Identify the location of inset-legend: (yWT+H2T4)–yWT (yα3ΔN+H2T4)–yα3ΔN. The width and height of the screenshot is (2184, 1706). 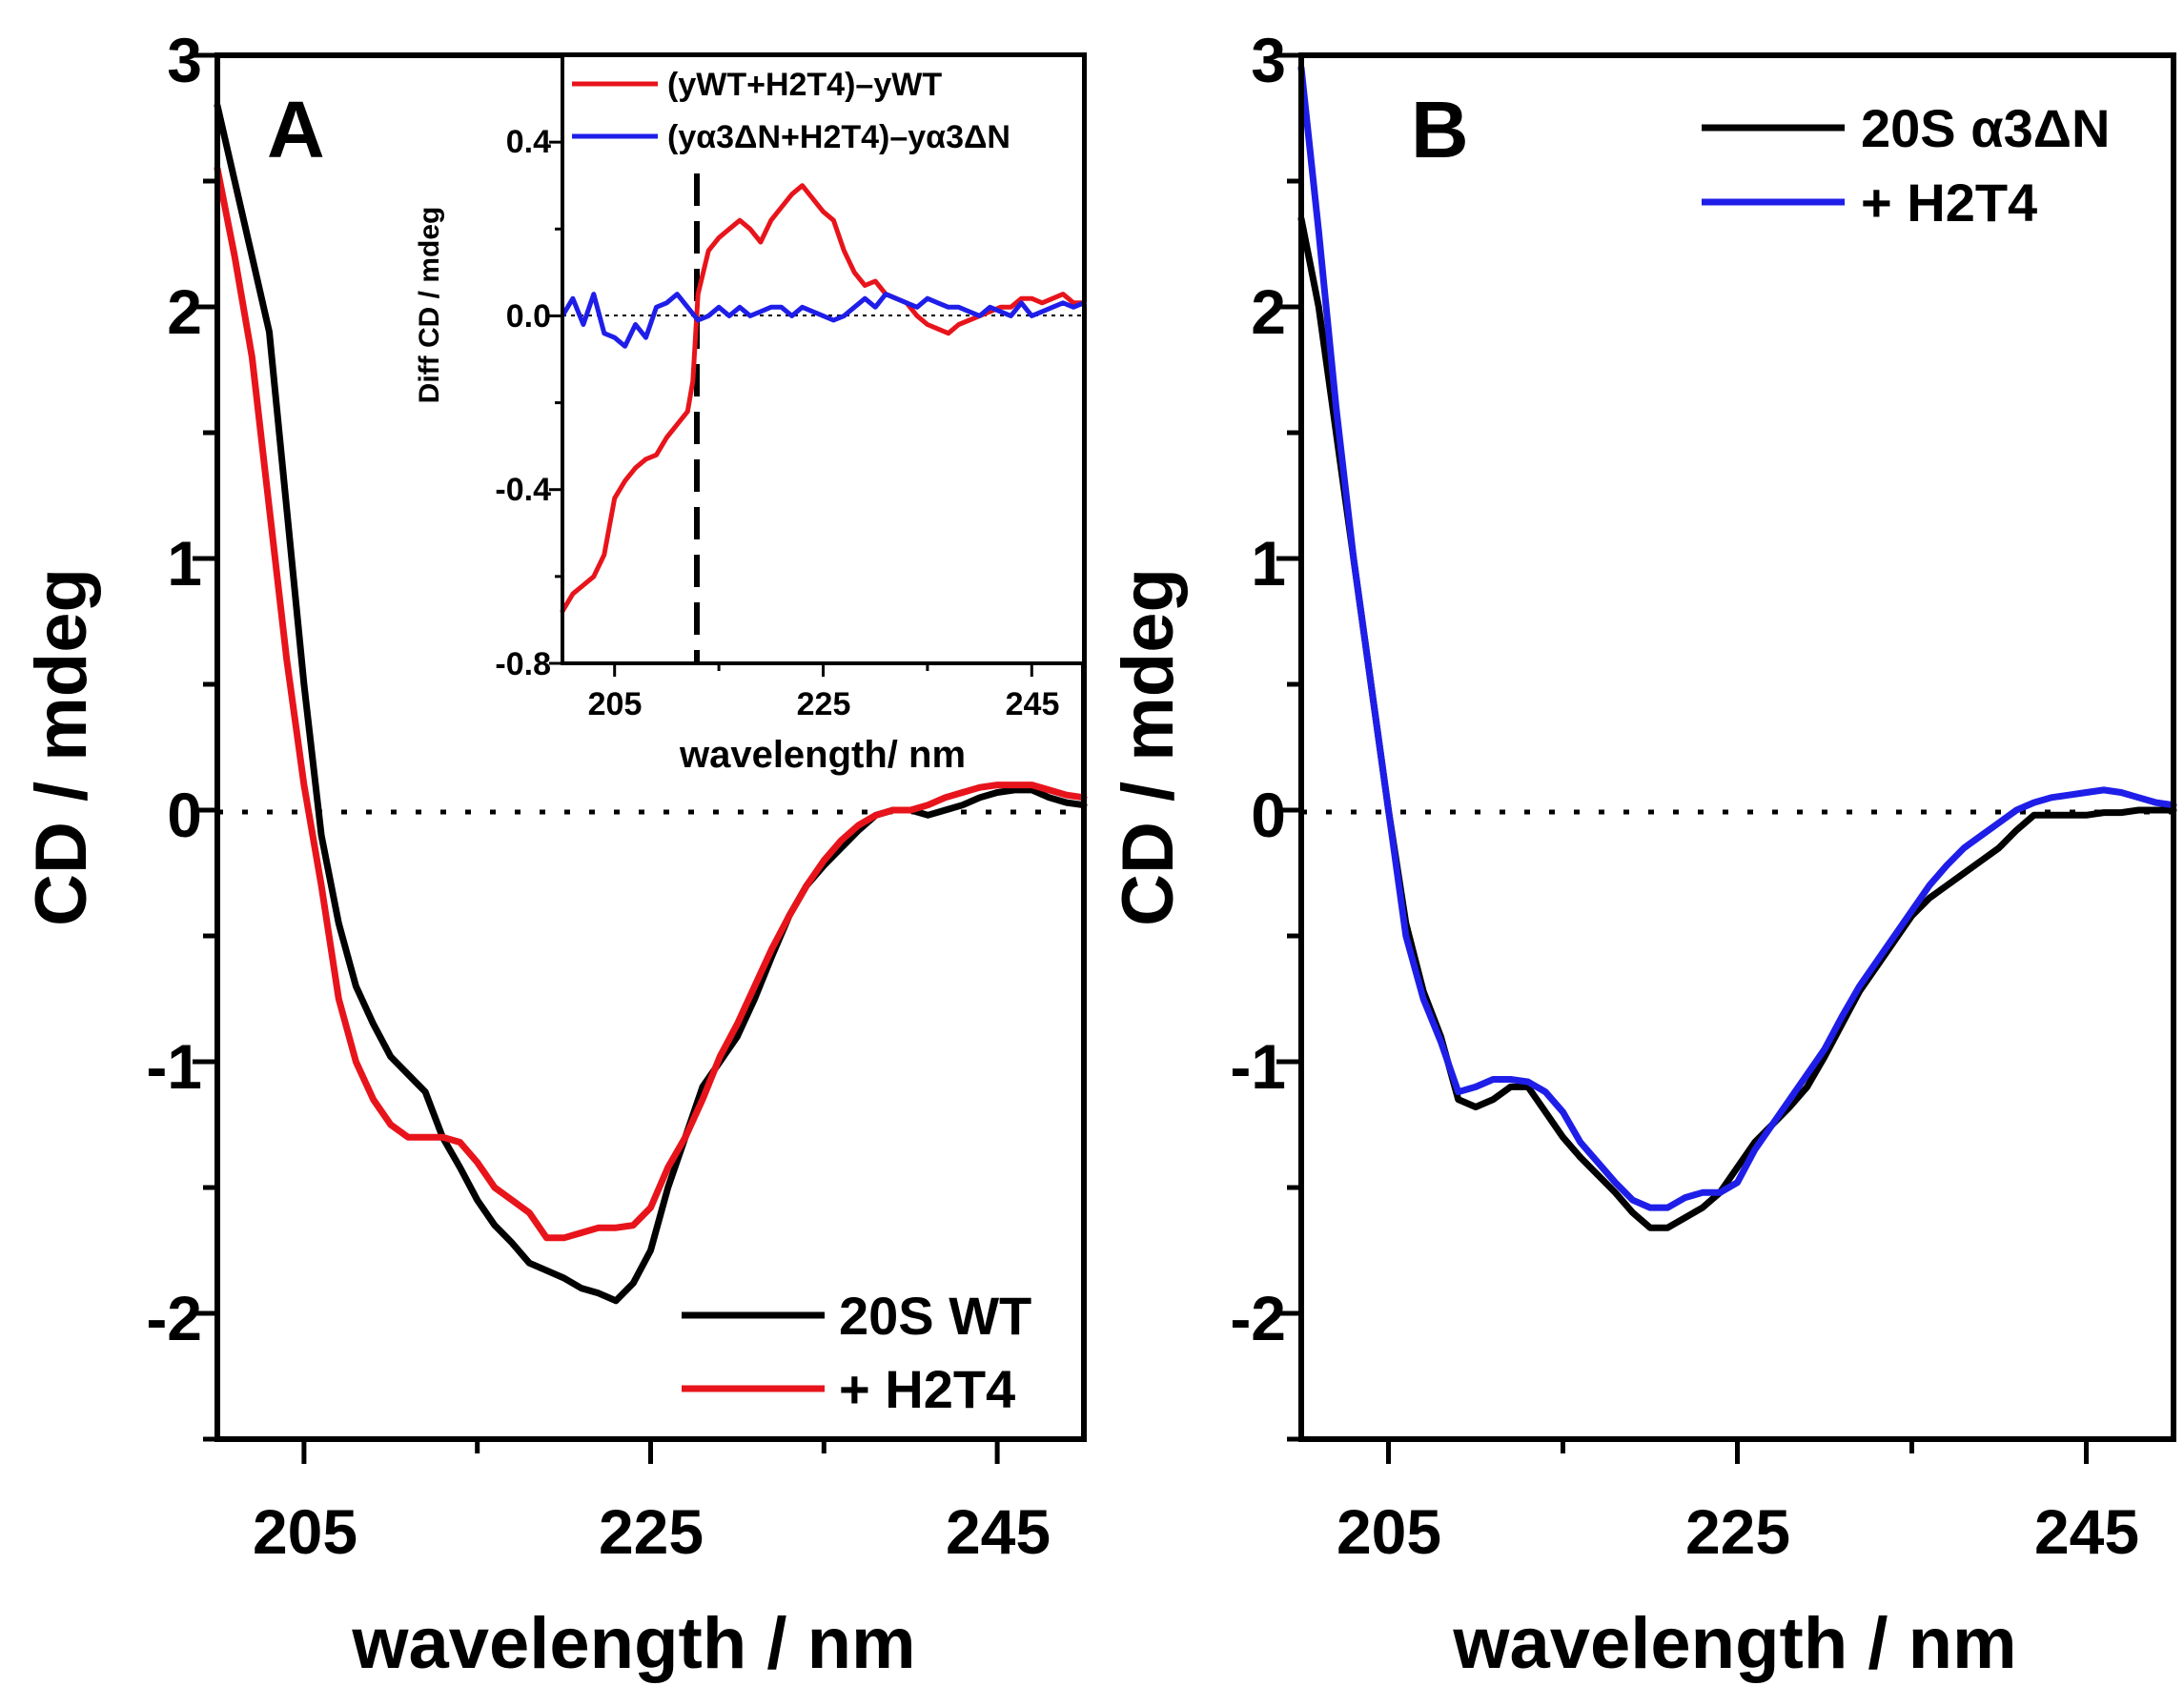
(791, 111).